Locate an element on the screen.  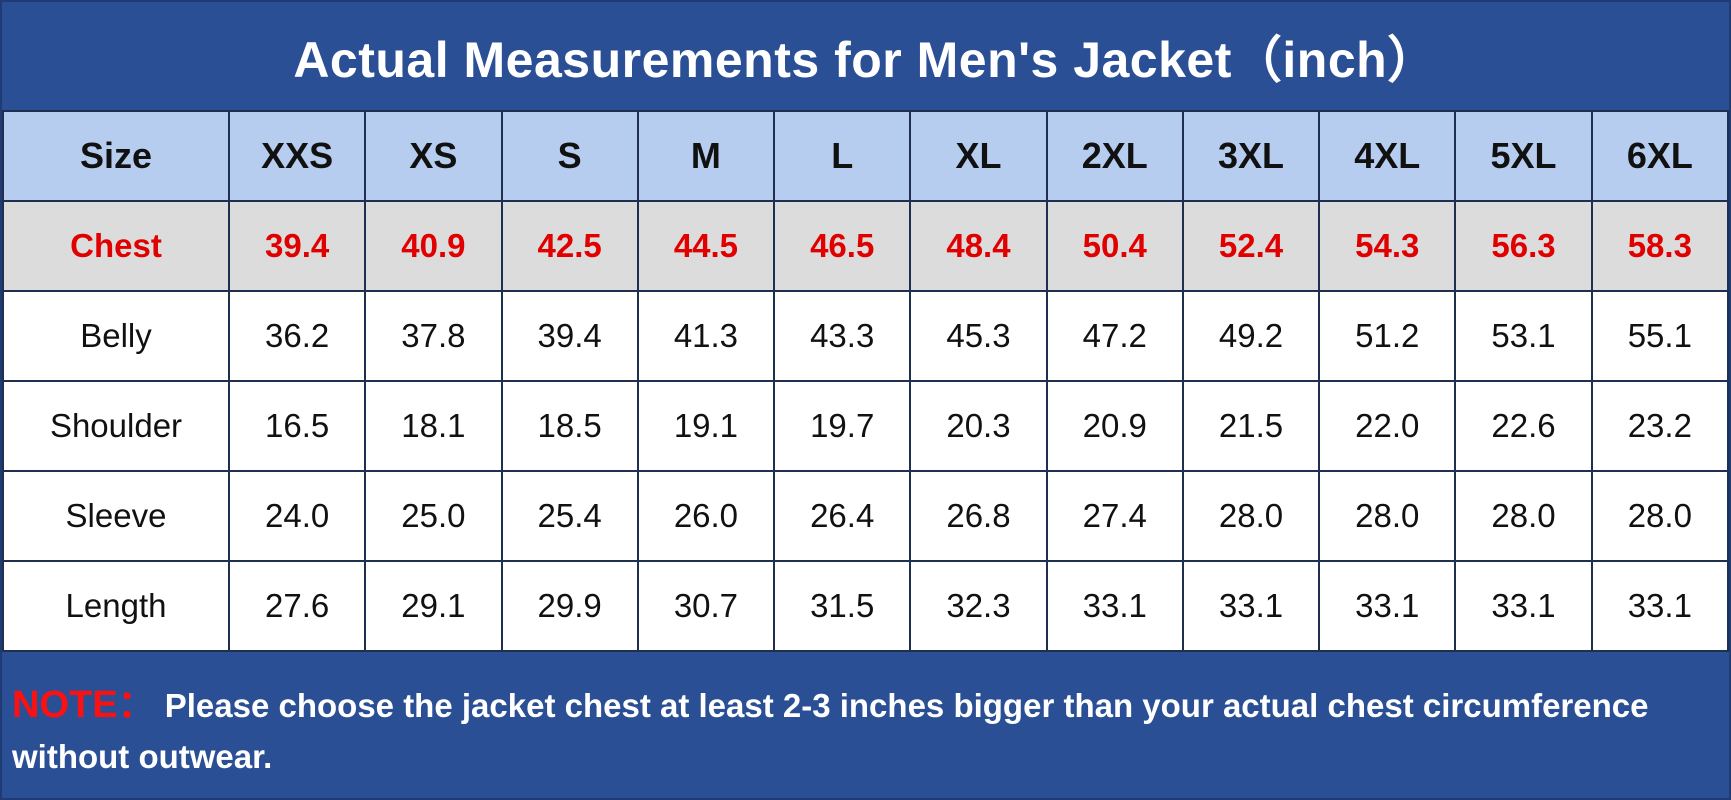
table-cell: 29.1 is located at coordinates (433, 606).